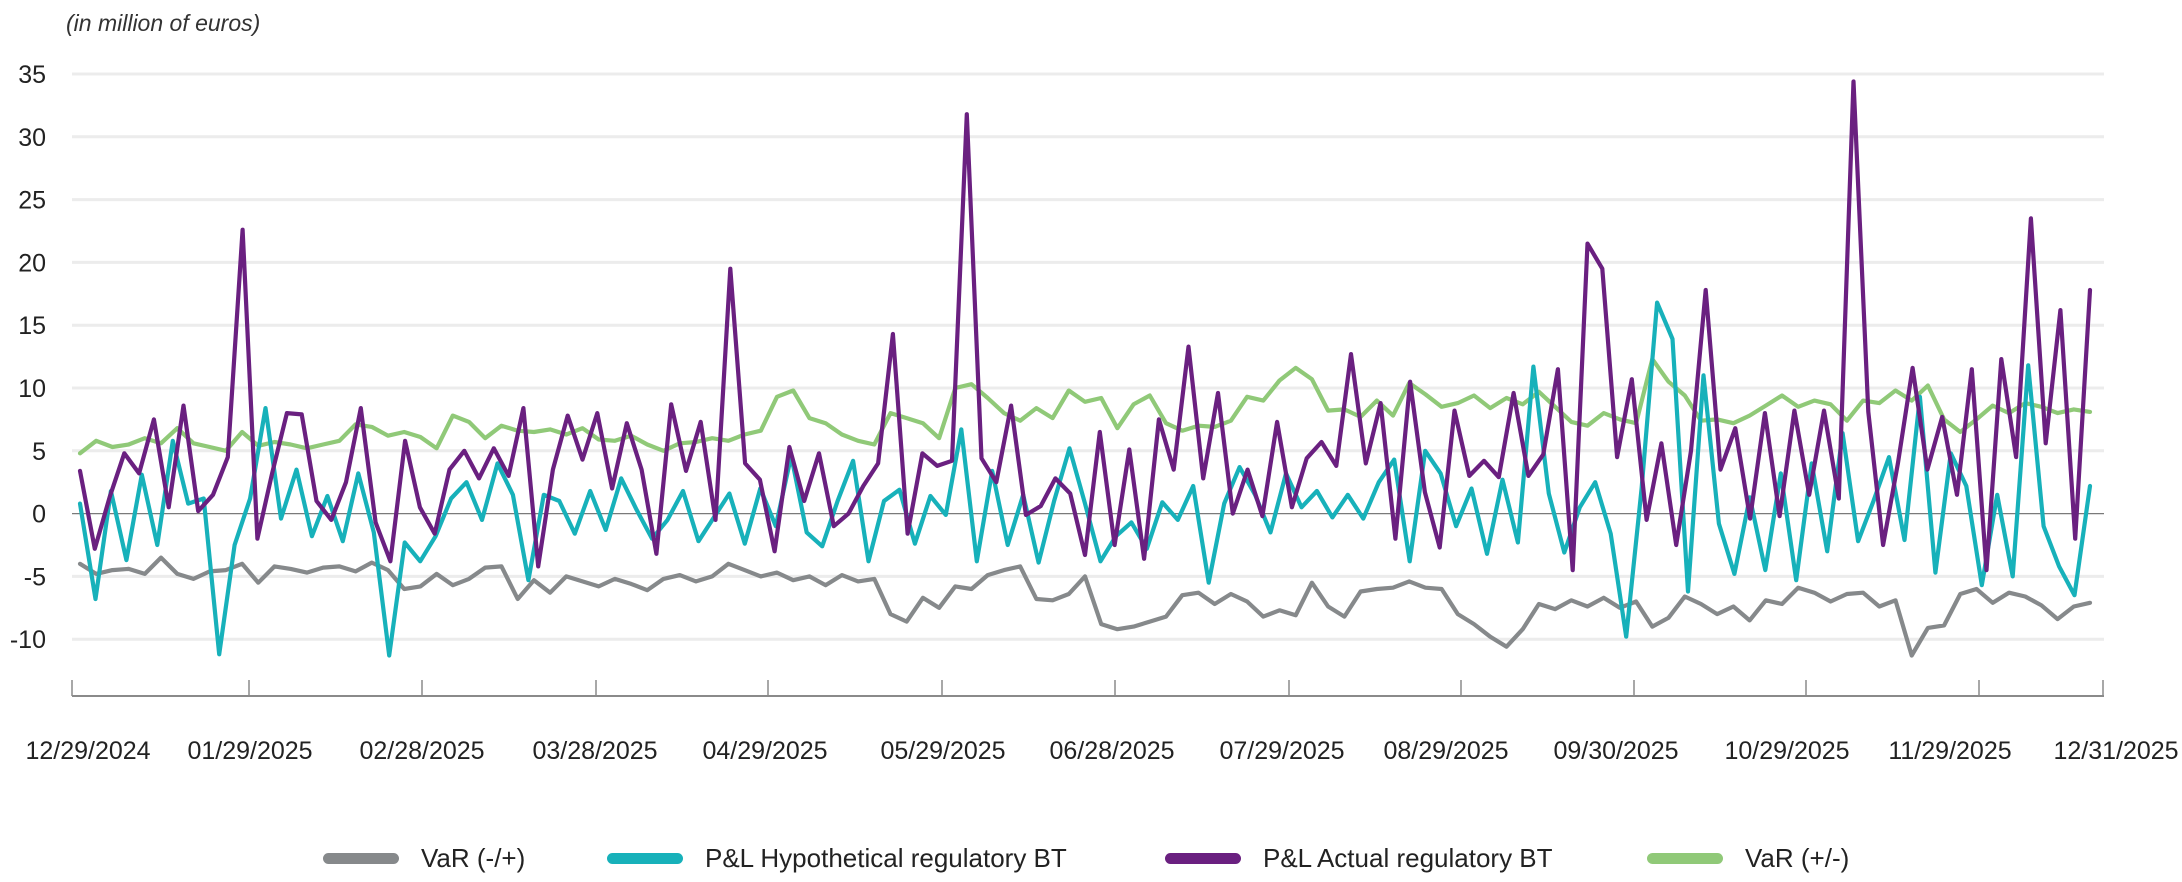 The width and height of the screenshot is (2182, 882). I want to click on y-tick-label: 5, so click(39, 452).